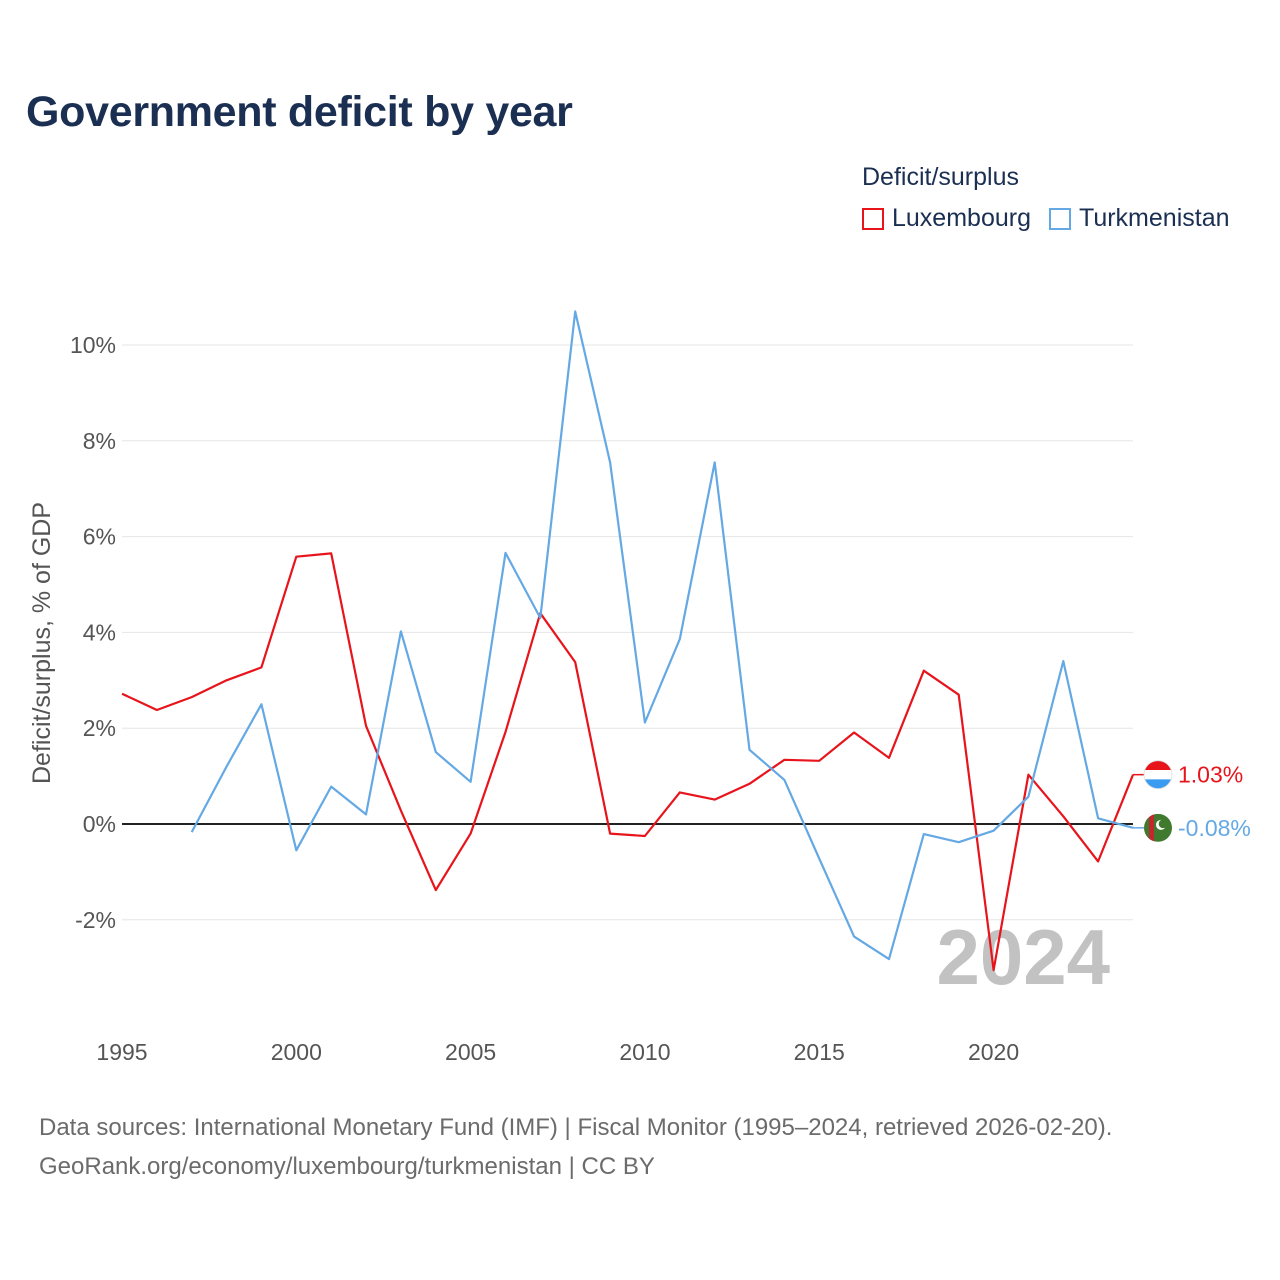  What do you see at coordinates (93, 345) in the screenshot?
I see `y-tick-label: 10%` at bounding box center [93, 345].